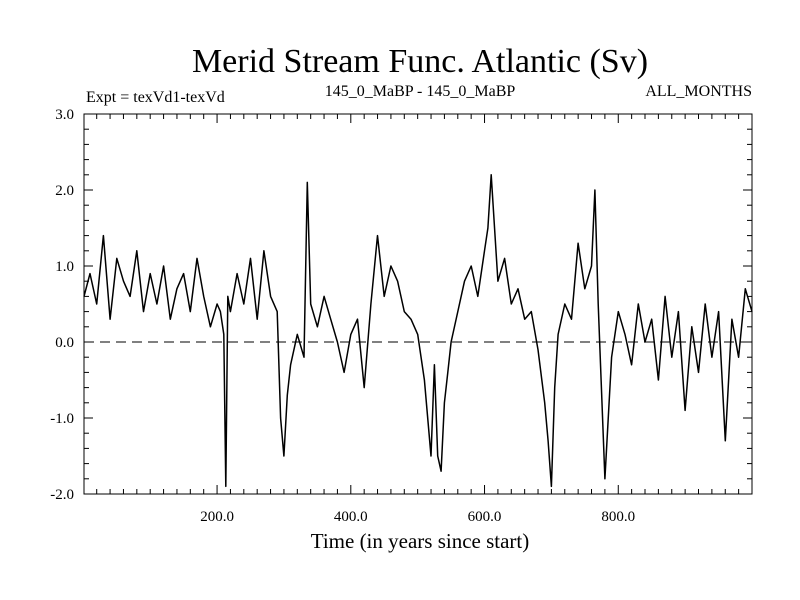  What do you see at coordinates (485, 517) in the screenshot?
I see `x-tick-label: 600.0` at bounding box center [485, 517].